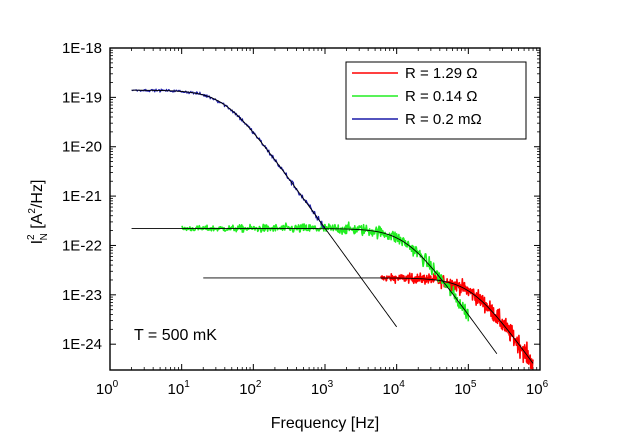  I want to click on legend: R = 1.29 Ω R = 0.14 Ω R = 0.2 mΩ, so click(436, 100).